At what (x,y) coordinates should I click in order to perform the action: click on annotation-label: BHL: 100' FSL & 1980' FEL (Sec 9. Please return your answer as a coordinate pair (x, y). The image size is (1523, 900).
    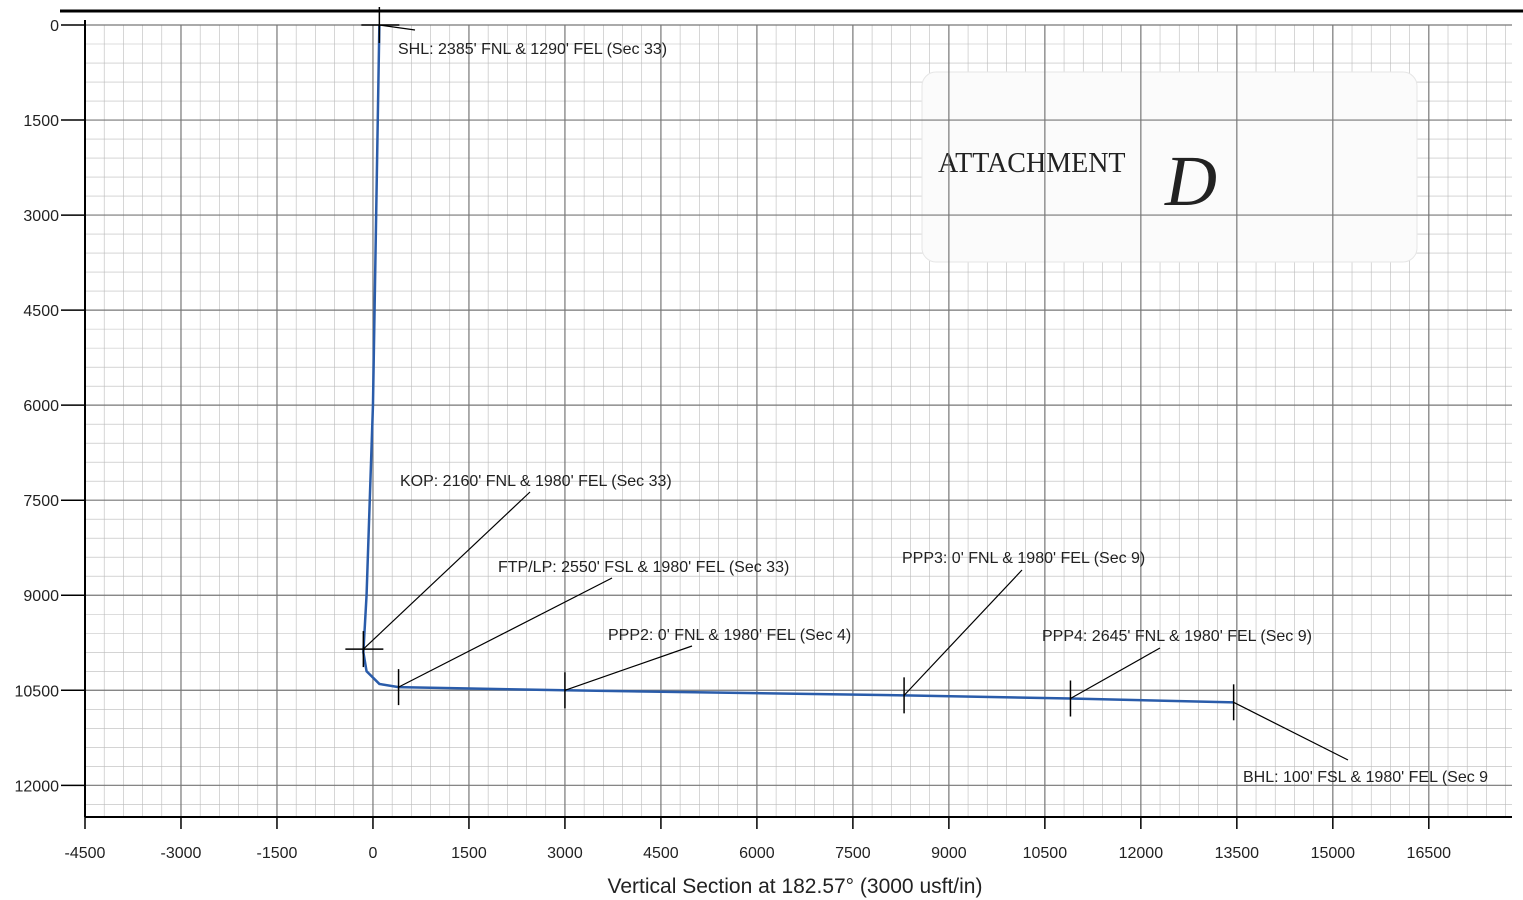
    Looking at the image, I should click on (1365, 777).